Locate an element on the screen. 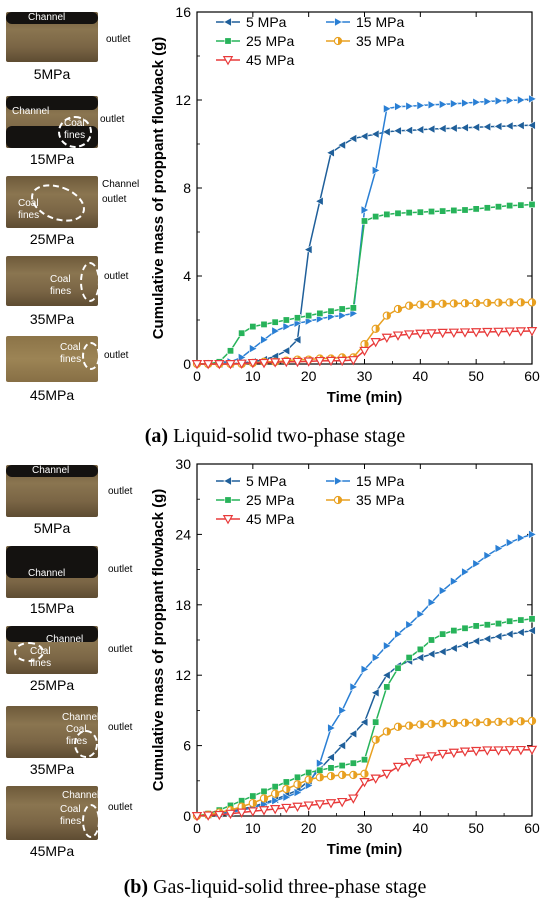 The height and width of the screenshot is (910, 550). photo-b-25mpa: Channel Coal fines is located at coordinates (52, 650).